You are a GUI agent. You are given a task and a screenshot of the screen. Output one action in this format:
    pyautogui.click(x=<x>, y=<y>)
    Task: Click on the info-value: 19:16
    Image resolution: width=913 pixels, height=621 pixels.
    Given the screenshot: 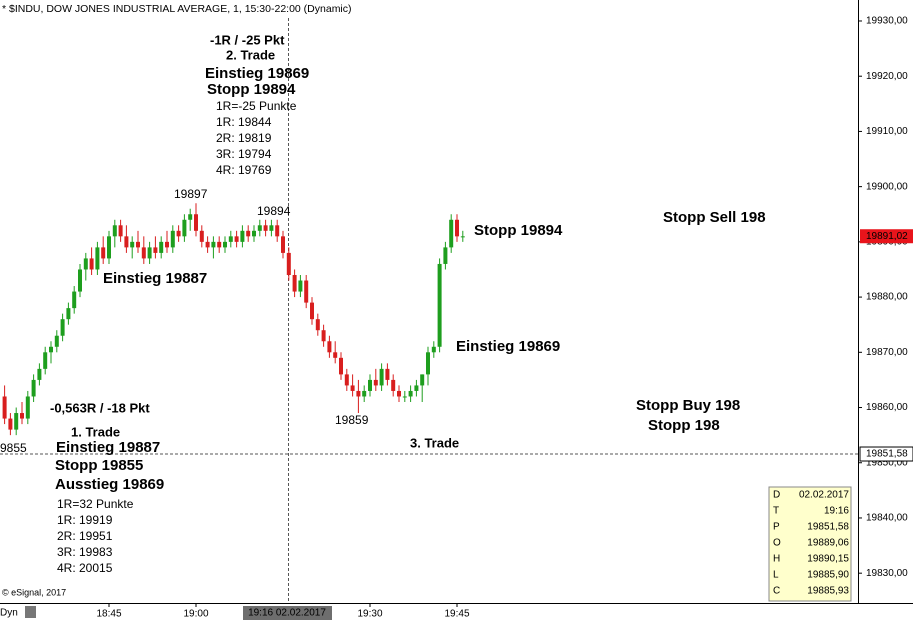 What is the action you would take?
    pyautogui.click(x=836, y=511)
    